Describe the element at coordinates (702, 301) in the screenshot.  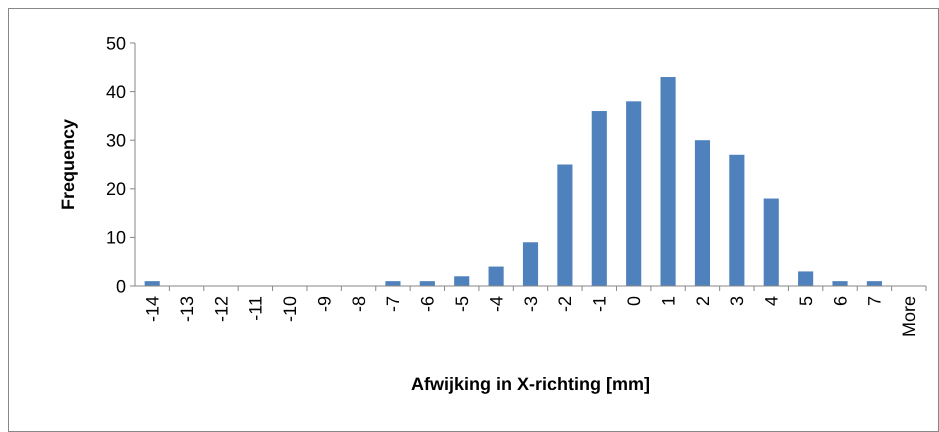
I see `x-tick-label: 2` at that location.